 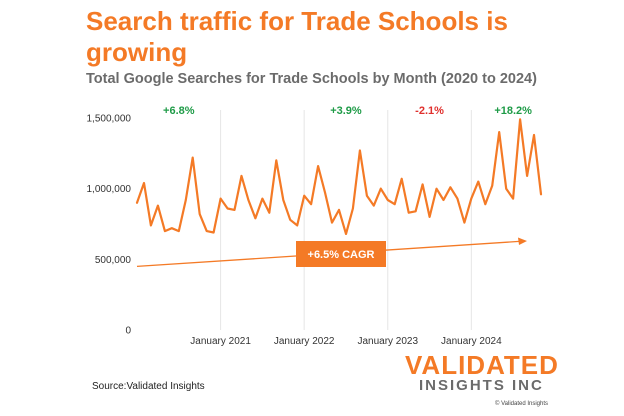 I want to click on growth-annotation: -2.1%, so click(x=429, y=111).